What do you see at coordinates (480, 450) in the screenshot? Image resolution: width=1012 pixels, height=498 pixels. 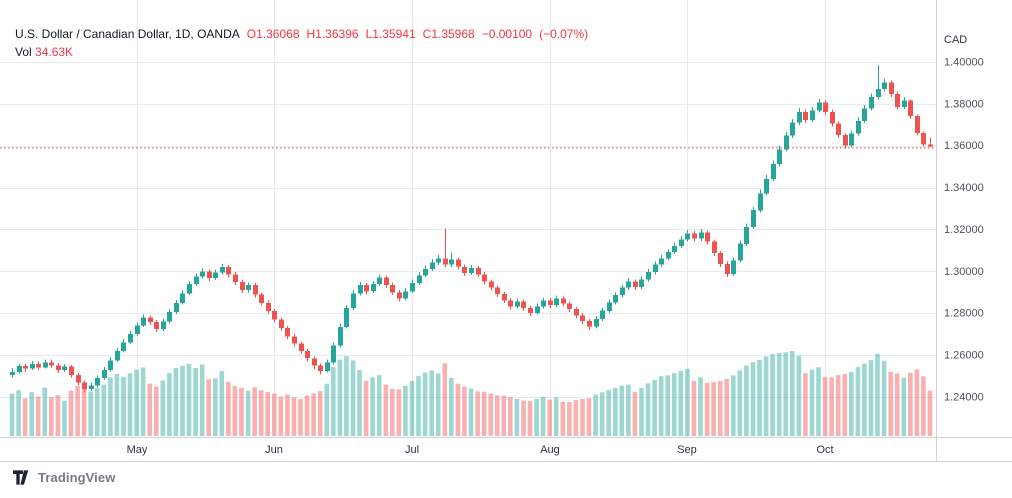 I see `time-axis: May Jun Jul Aug Sep Oct` at bounding box center [480, 450].